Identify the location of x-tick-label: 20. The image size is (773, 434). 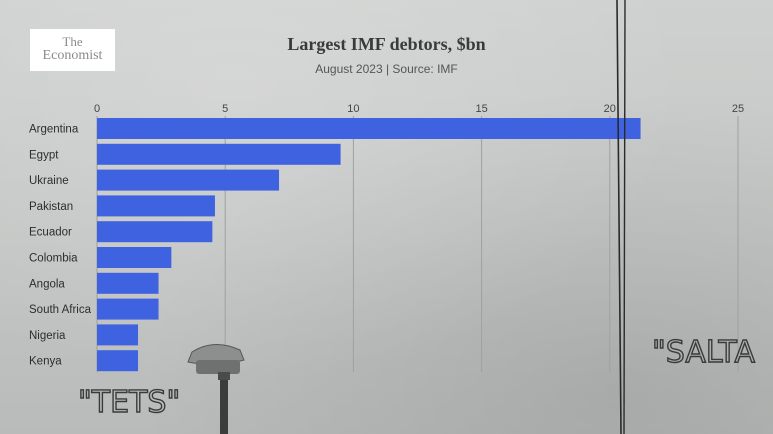
(610, 109).